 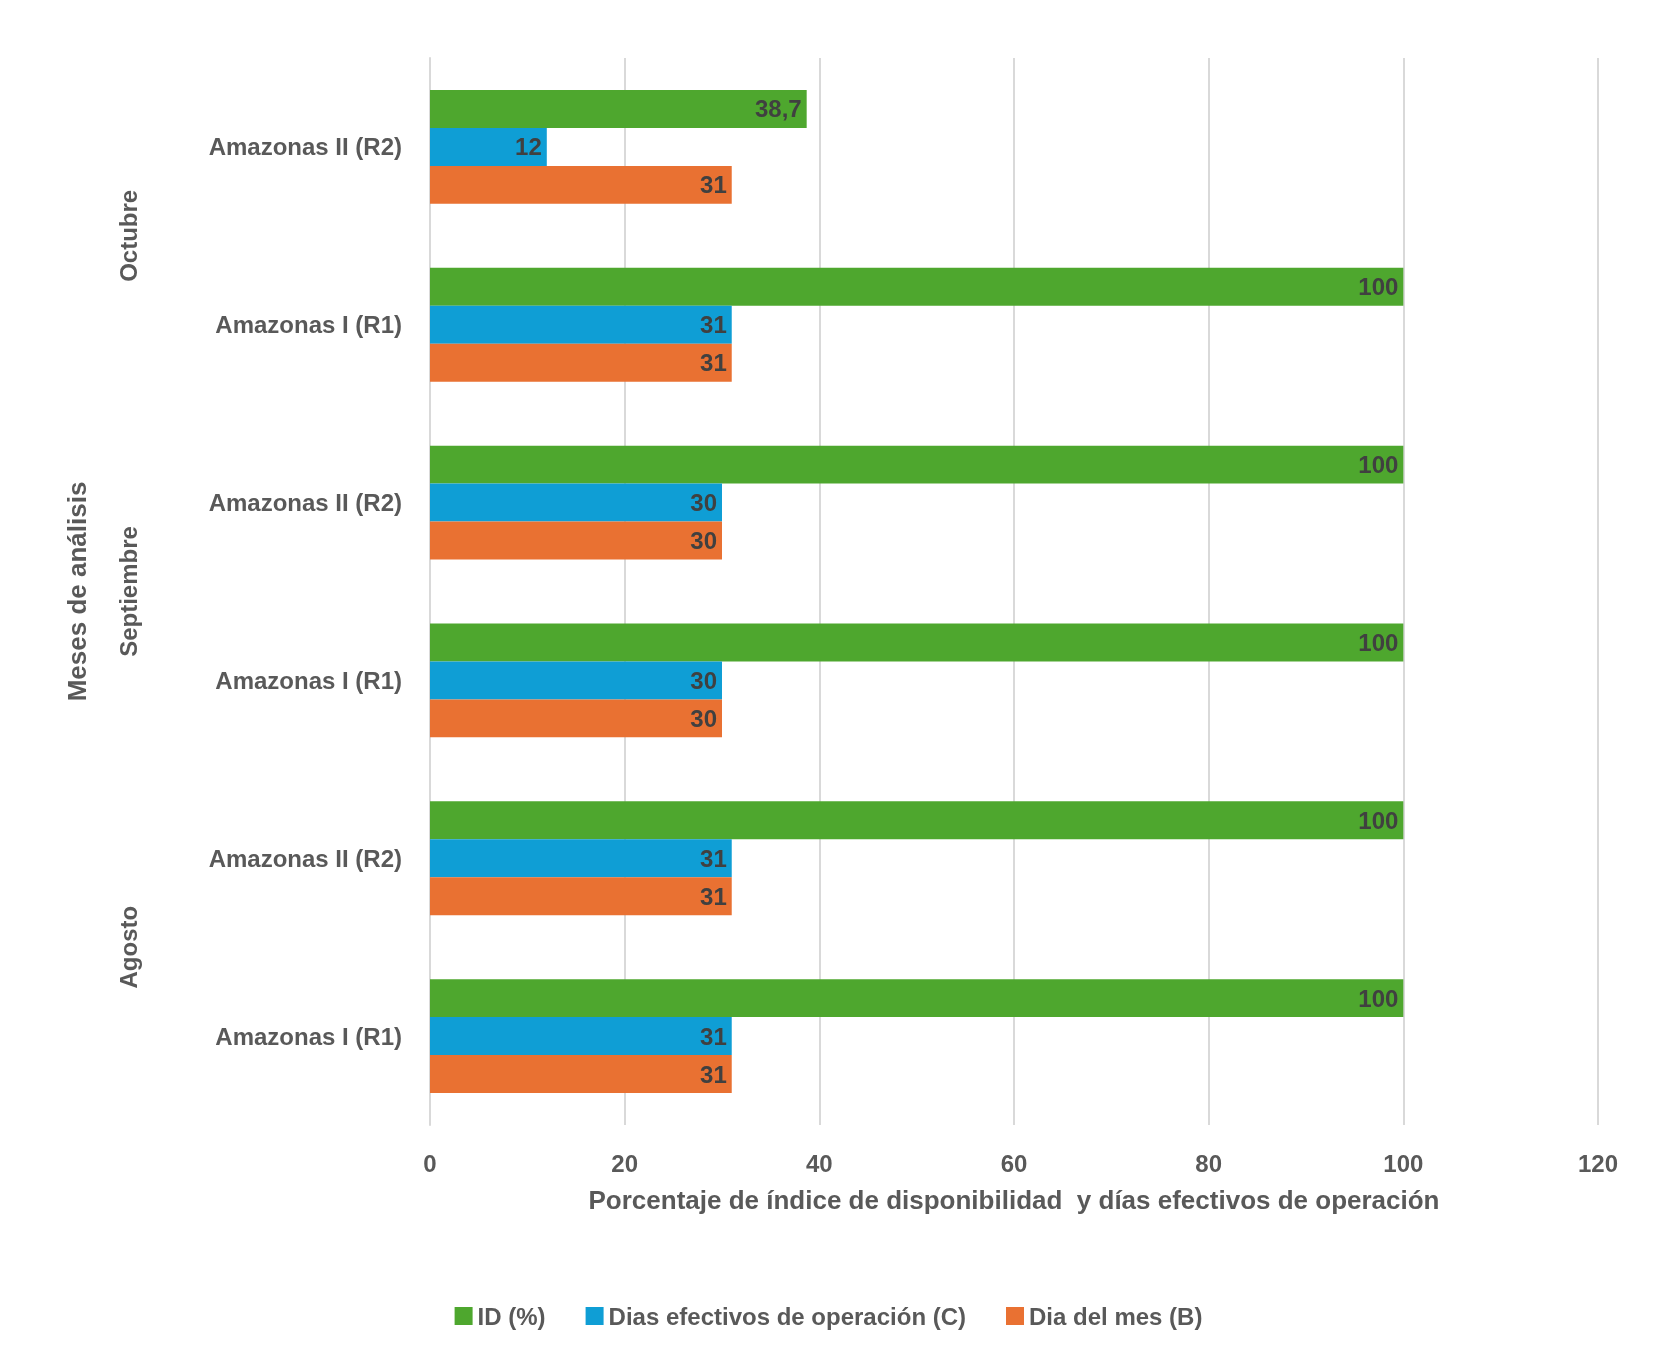 What do you see at coordinates (625, 1163) in the screenshot?
I see `x-tick-label: 20` at bounding box center [625, 1163].